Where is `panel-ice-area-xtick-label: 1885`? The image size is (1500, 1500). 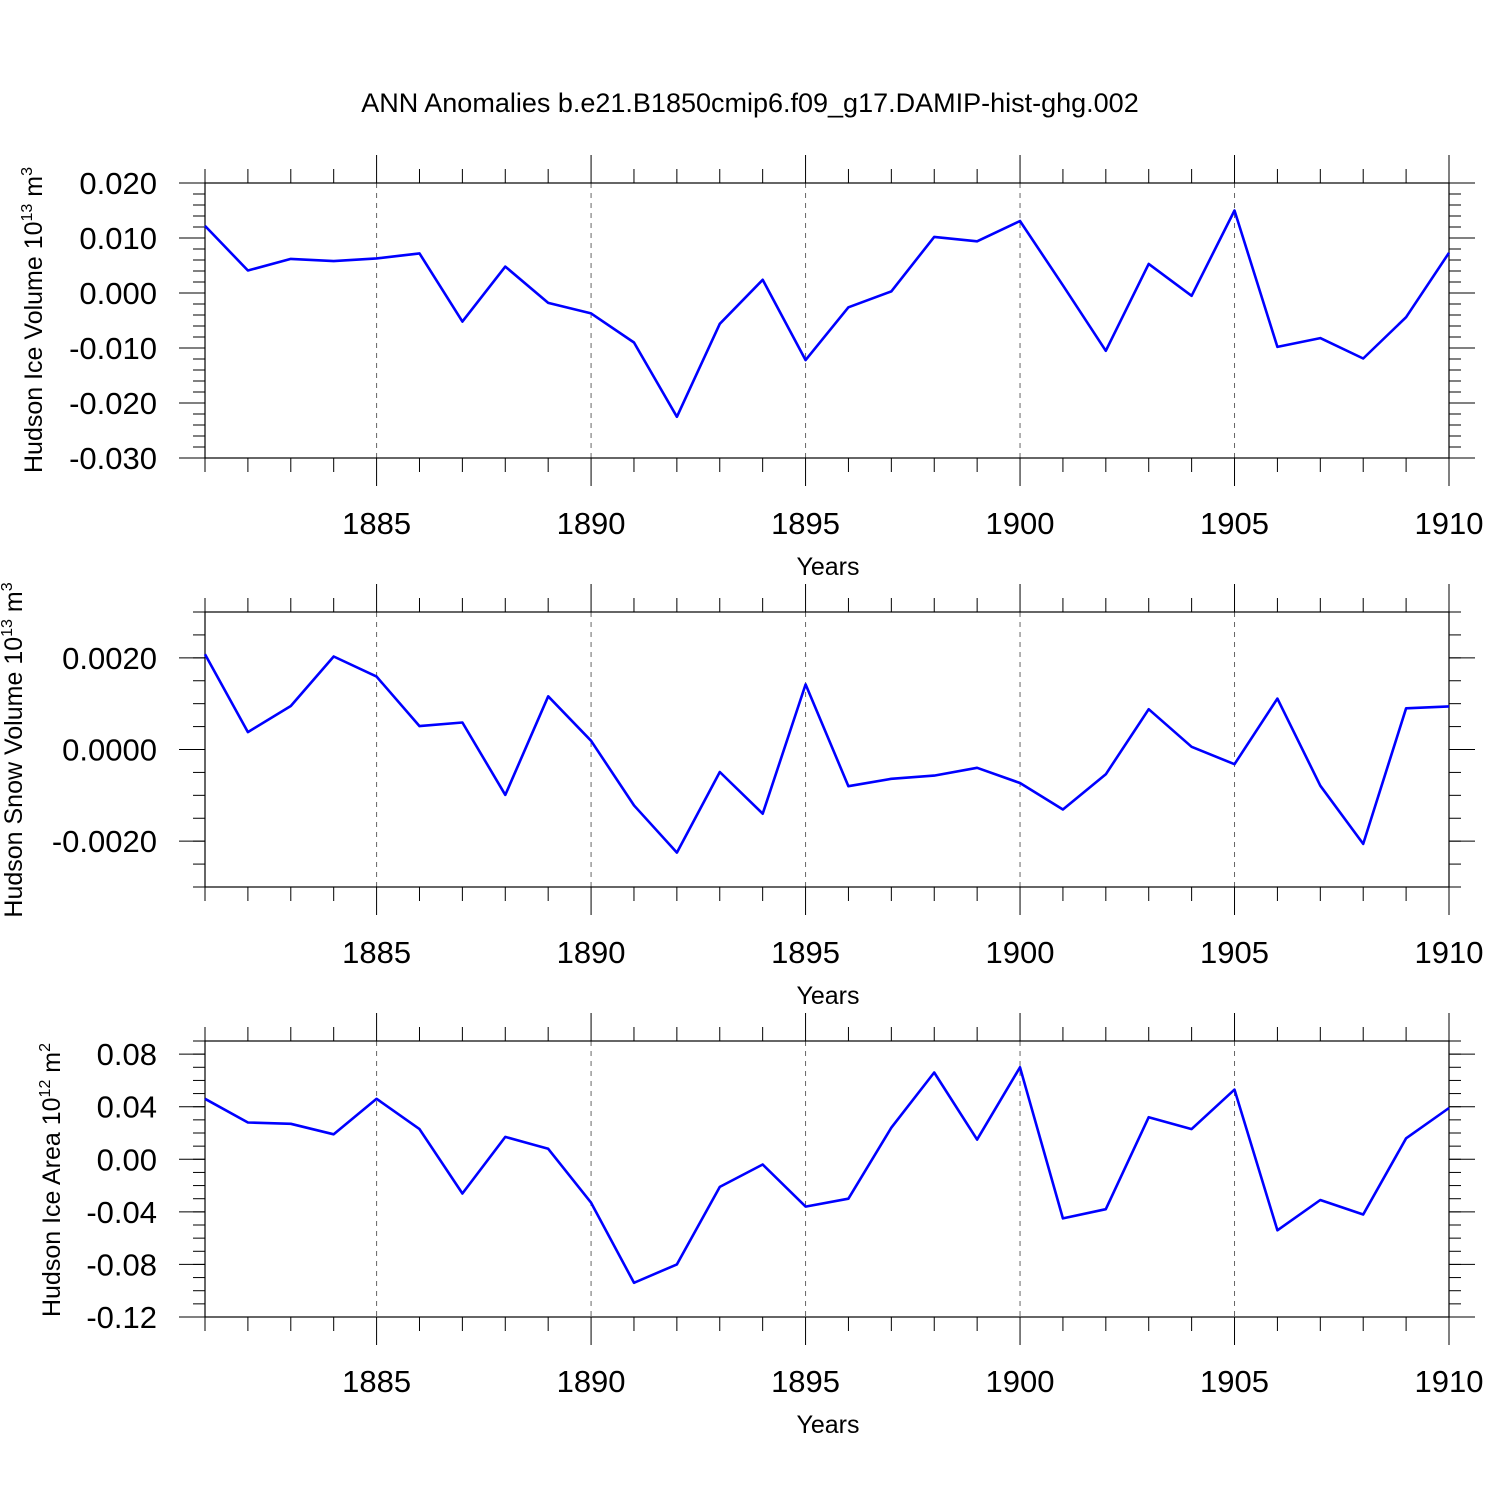
panel-ice-area-xtick-label: 1885 is located at coordinates (376, 1381).